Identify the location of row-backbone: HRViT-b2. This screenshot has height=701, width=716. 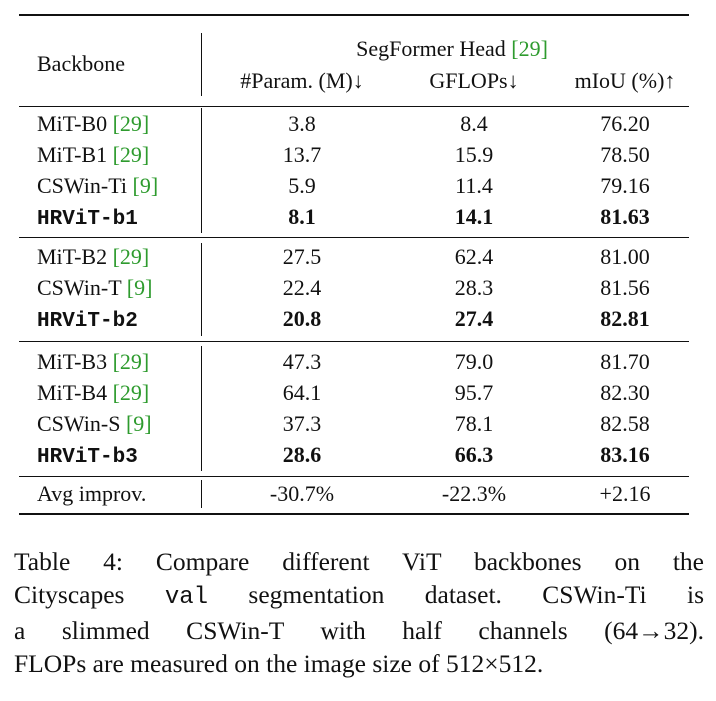
(87, 320).